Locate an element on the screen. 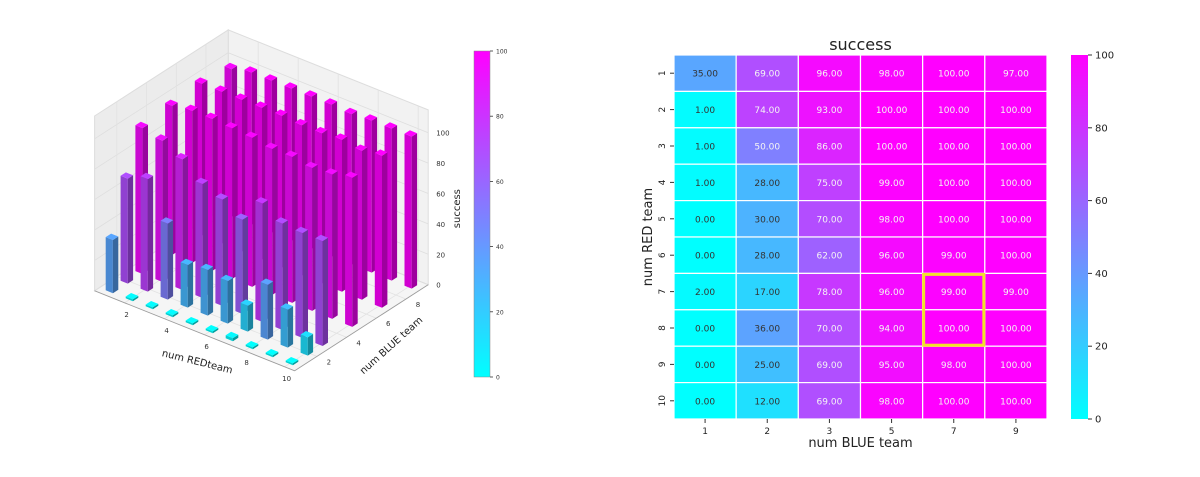 The height and width of the screenshot is (477, 1200). y-axis-label: num BLUE team is located at coordinates (391, 346).